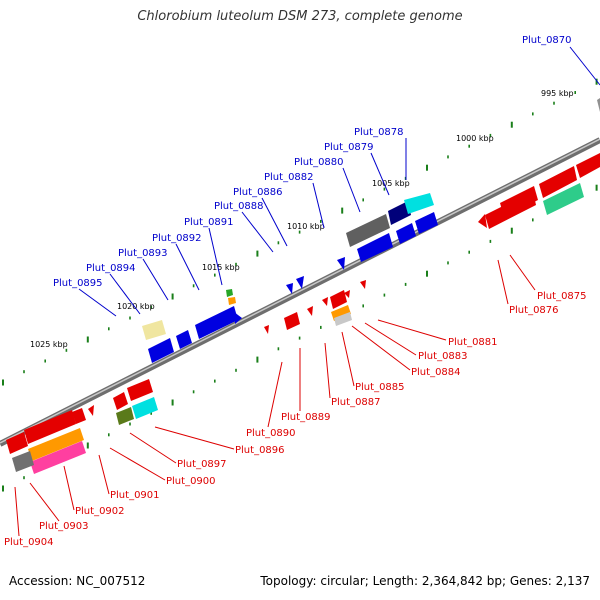  I want to click on gene-label: Plut_0878, so click(379, 132).